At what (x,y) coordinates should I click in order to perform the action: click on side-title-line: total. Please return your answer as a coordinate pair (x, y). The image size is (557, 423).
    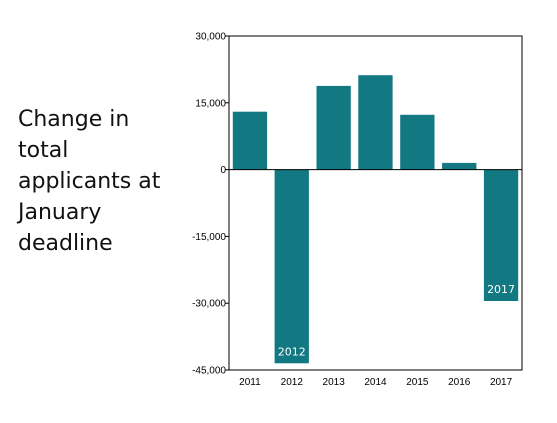
    Looking at the image, I should click on (43, 150).